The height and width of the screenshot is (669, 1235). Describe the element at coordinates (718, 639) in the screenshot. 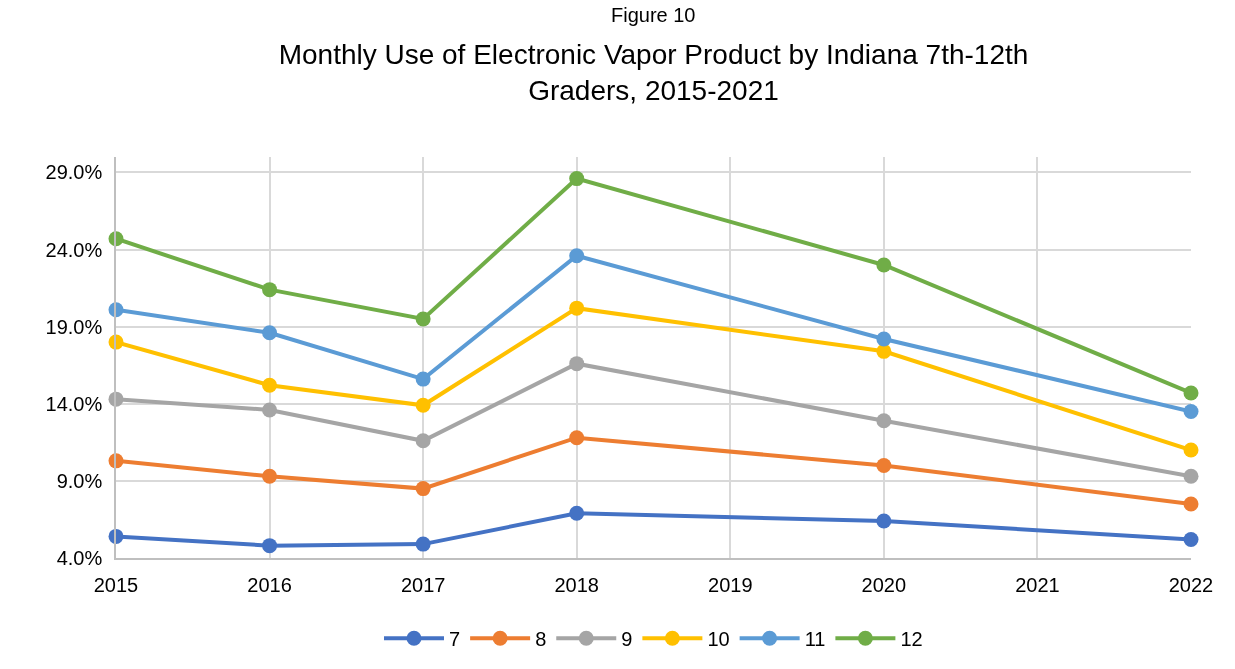

I see `legend-label: 10` at that location.